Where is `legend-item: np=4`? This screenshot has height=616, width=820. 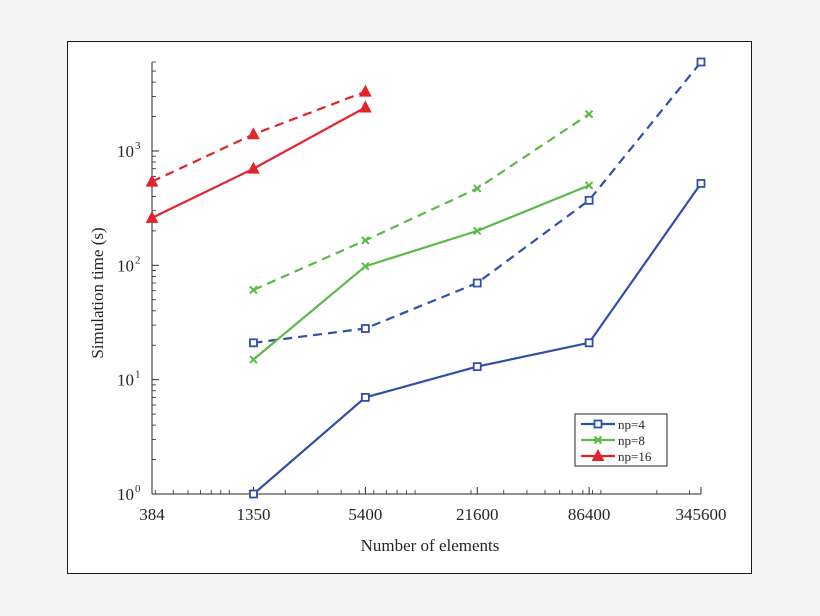 legend-item: np=4 is located at coordinates (613, 424).